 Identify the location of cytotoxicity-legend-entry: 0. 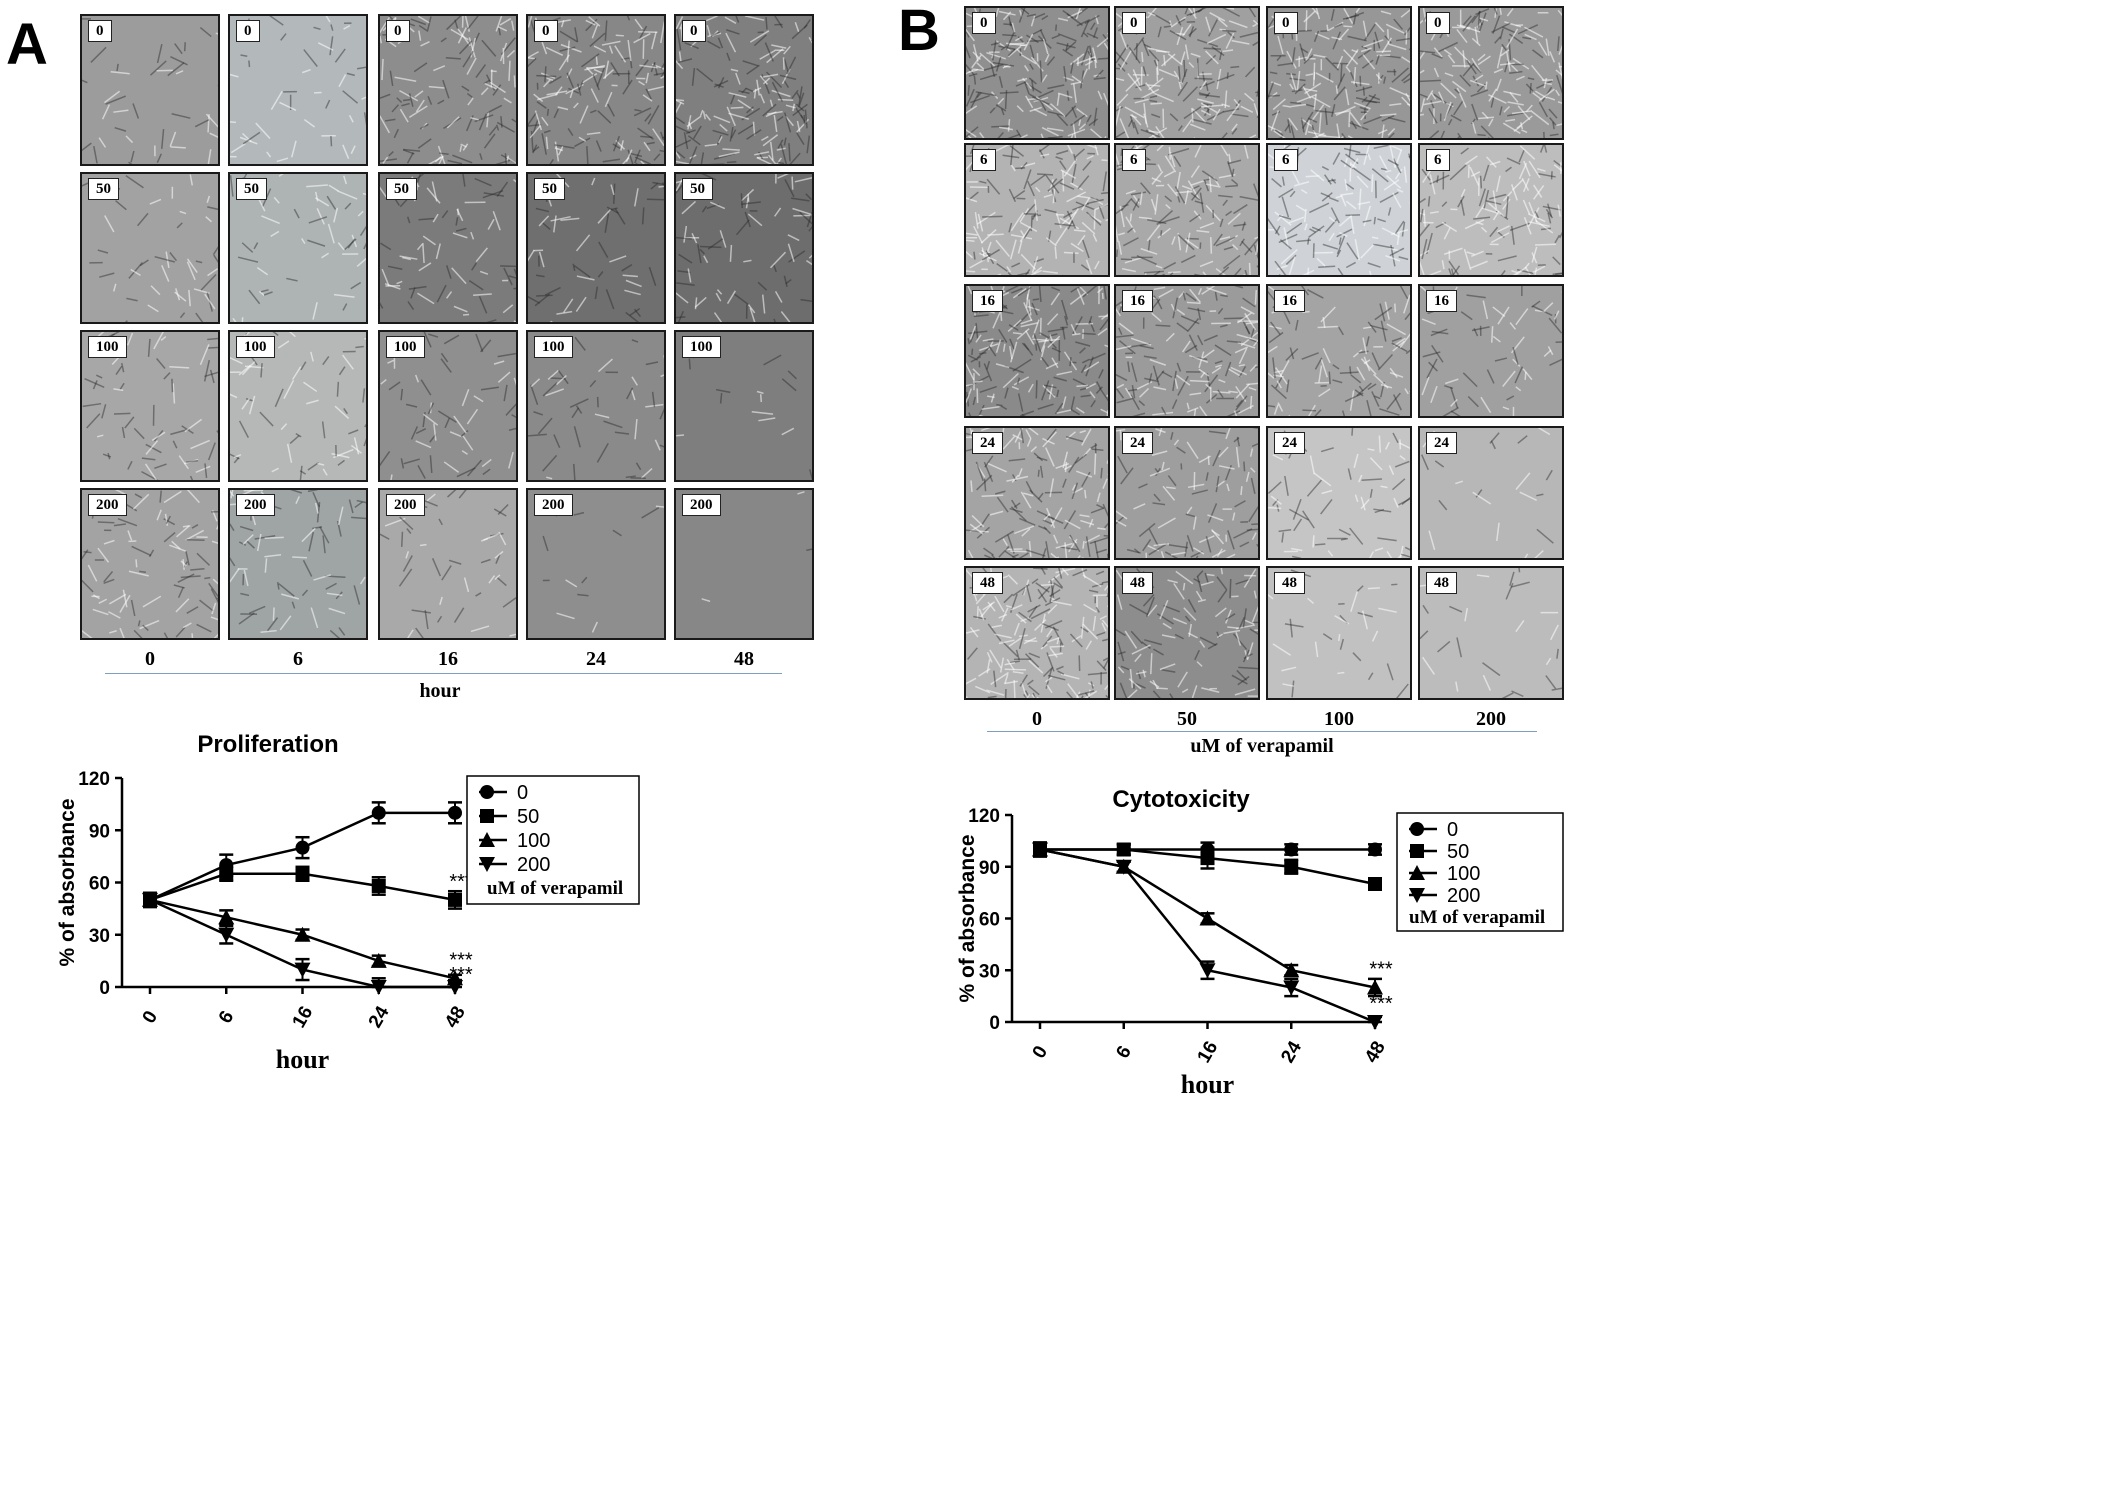
(1452, 830).